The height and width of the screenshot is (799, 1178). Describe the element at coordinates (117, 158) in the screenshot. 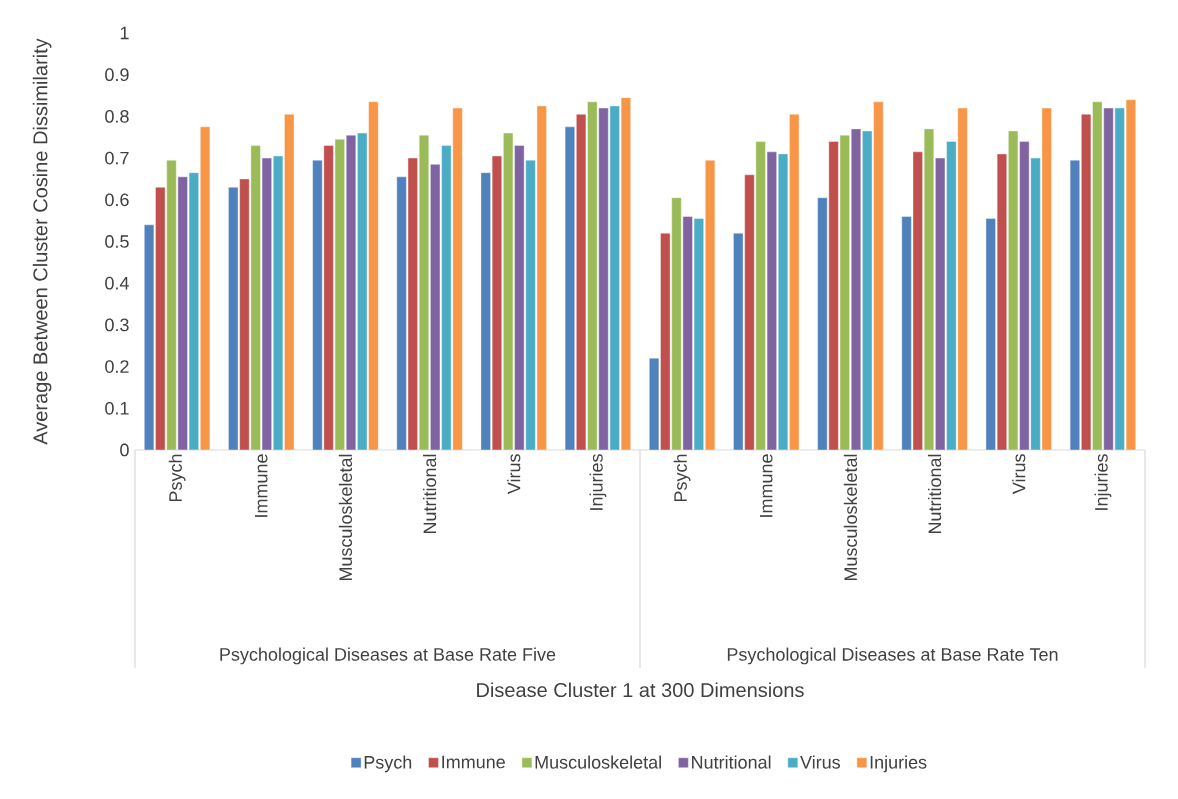

I see `y-tick-label: 0.7` at that location.